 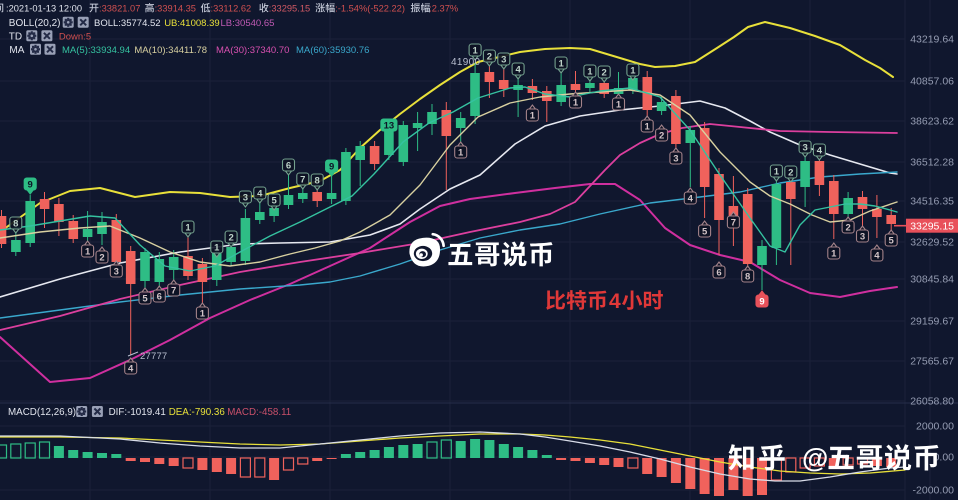 I want to click on svg-text: :33821.07, so click(x=119, y=9).